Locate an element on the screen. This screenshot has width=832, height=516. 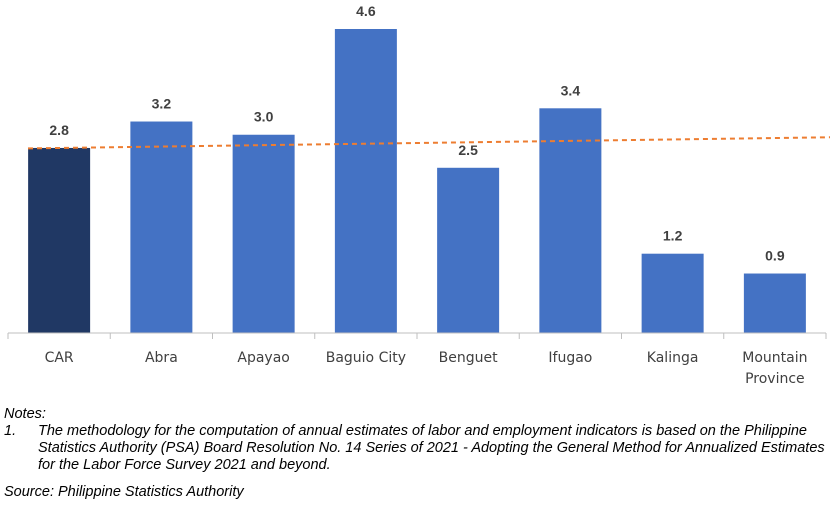
category-label: Kalinga is located at coordinates (673, 358).